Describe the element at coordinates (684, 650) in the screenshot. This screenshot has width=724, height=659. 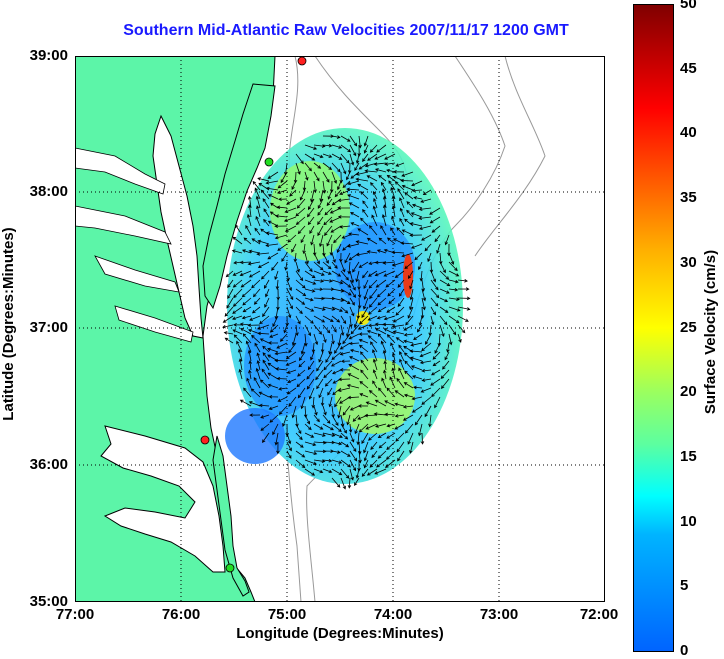
I see `colorbar-tick: 0` at that location.